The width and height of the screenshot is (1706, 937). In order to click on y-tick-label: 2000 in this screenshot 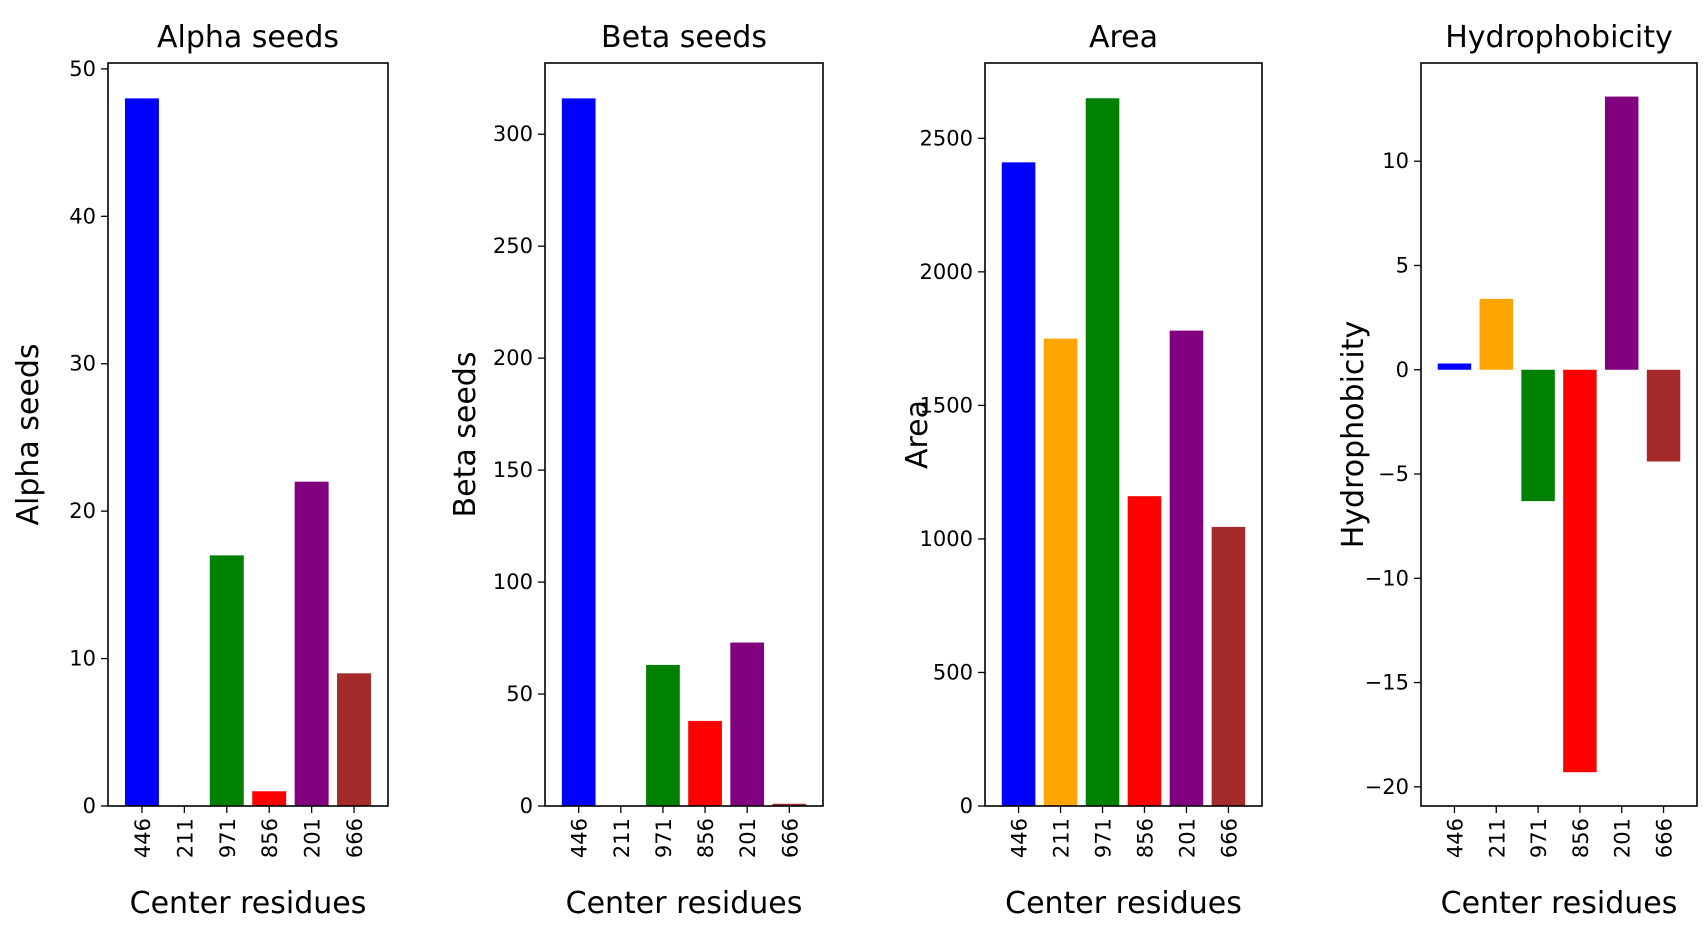, I will do `click(946, 272)`.